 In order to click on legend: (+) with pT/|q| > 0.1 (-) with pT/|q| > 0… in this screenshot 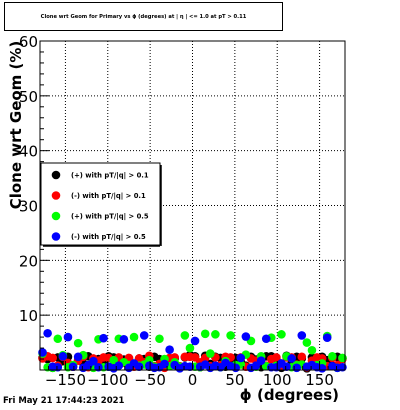, I will do `click(101, 204)`.